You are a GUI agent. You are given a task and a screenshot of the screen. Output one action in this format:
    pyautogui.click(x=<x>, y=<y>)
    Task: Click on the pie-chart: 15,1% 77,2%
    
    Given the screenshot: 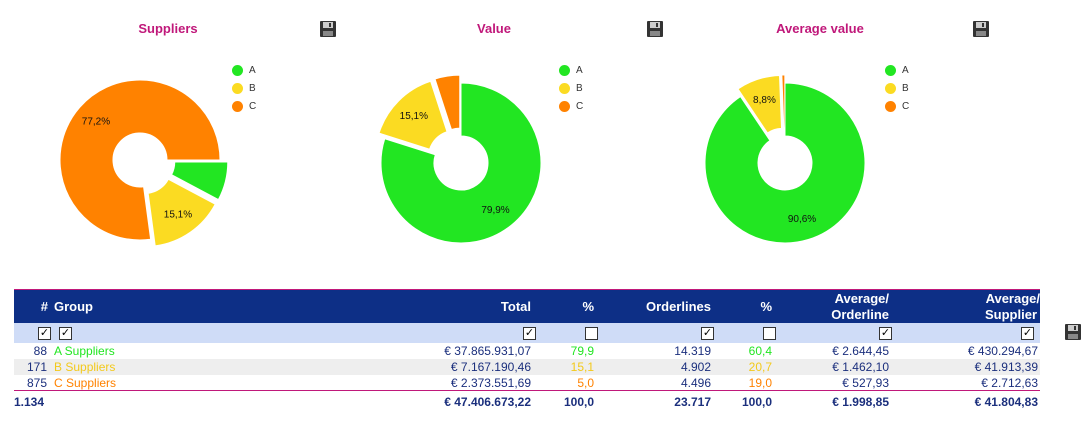 What is the action you would take?
    pyautogui.click(x=144, y=163)
    